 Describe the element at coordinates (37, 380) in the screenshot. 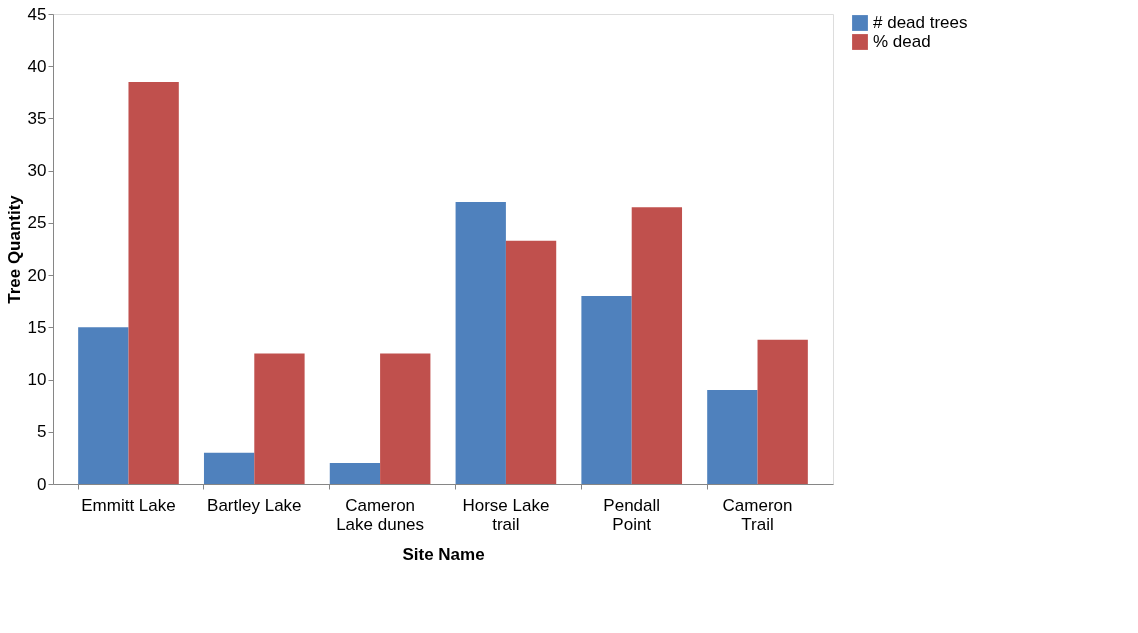

I see `y-tick-label: 10` at that location.